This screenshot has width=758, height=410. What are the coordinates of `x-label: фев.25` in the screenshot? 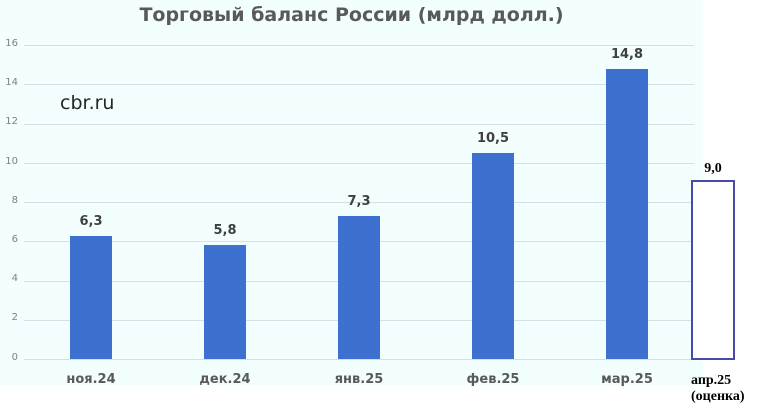 It's located at (493, 379).